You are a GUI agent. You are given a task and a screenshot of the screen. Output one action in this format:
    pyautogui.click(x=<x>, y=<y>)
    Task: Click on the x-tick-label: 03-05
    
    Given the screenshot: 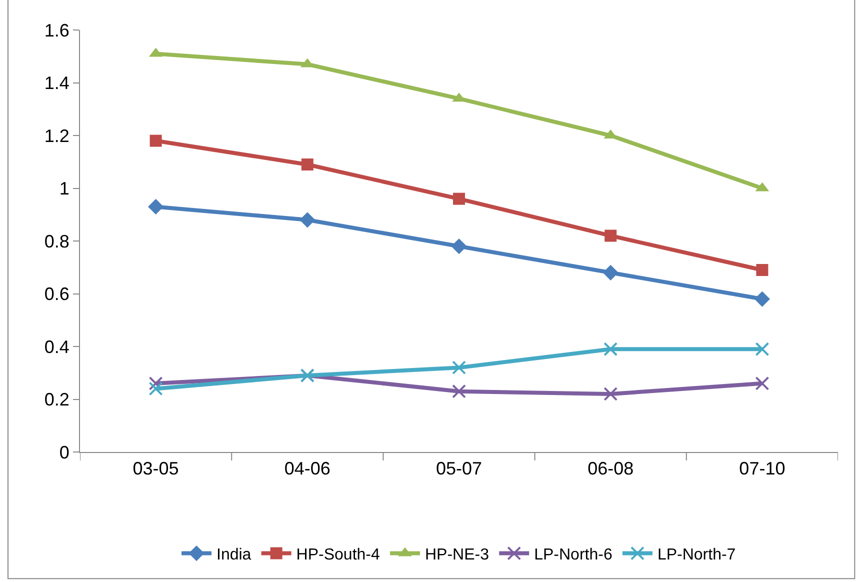 What is the action you would take?
    pyautogui.click(x=155, y=468)
    